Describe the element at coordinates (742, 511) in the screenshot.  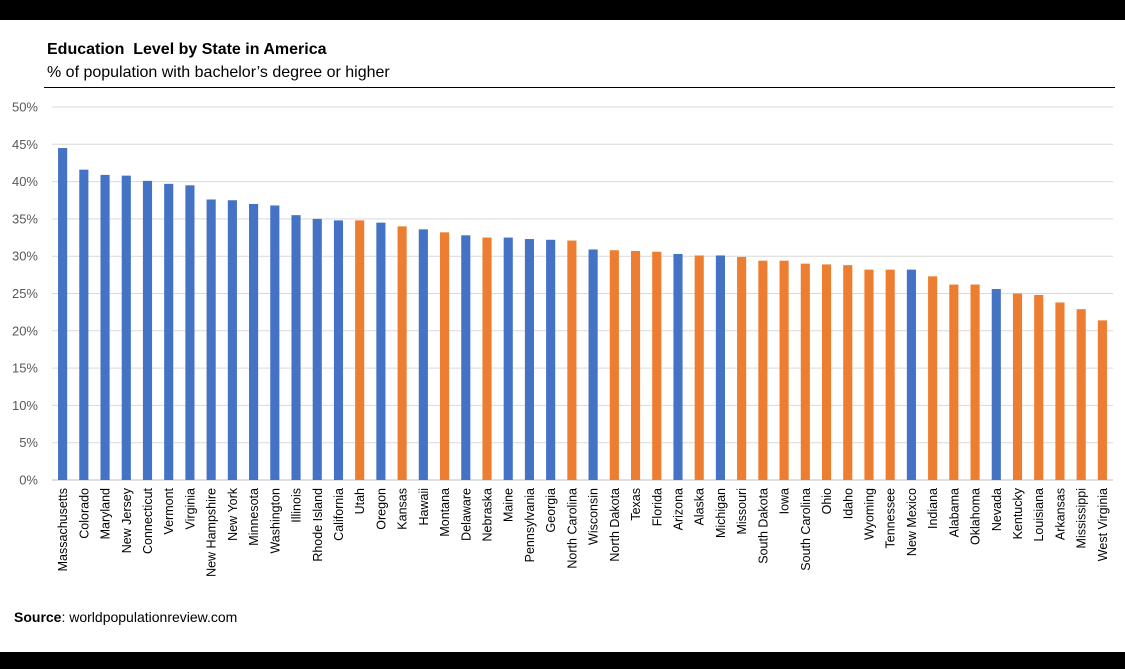
I see `x-tick-label: Missouri` at that location.